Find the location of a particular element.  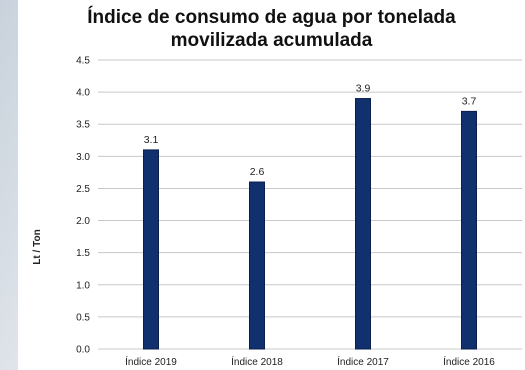

y-tick-label: 2.5 is located at coordinates (83, 189).